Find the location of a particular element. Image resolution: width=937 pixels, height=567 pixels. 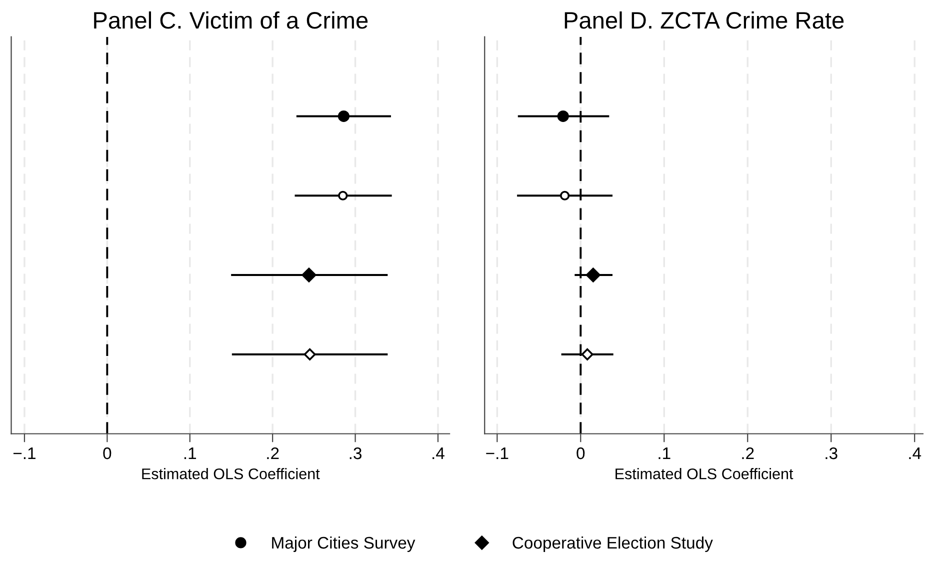

chart-title: Panel C. Victim of a Crime is located at coordinates (231, 20).